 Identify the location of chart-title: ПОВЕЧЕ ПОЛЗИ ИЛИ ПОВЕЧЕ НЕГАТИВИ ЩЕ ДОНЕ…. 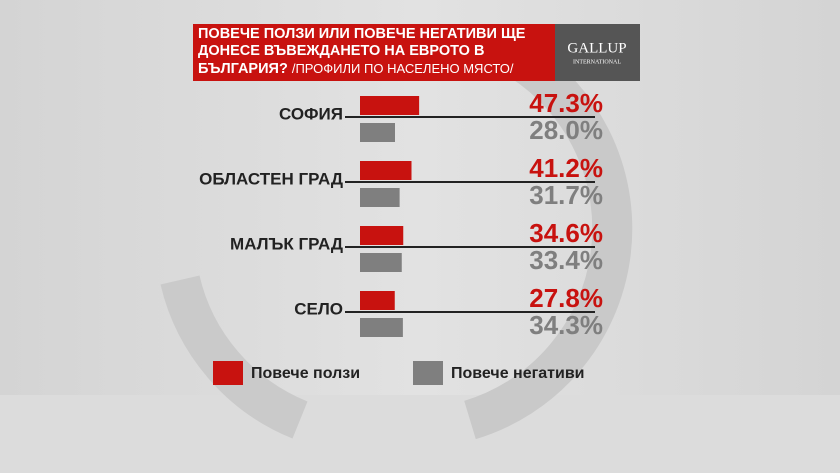
(362, 51).